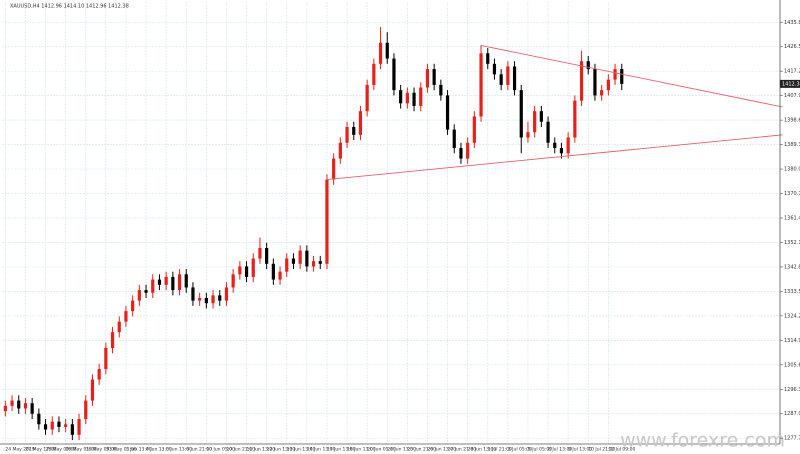  What do you see at coordinates (792, 23) in the screenshot?
I see `y-tick-label: 1435.80` at bounding box center [792, 23].